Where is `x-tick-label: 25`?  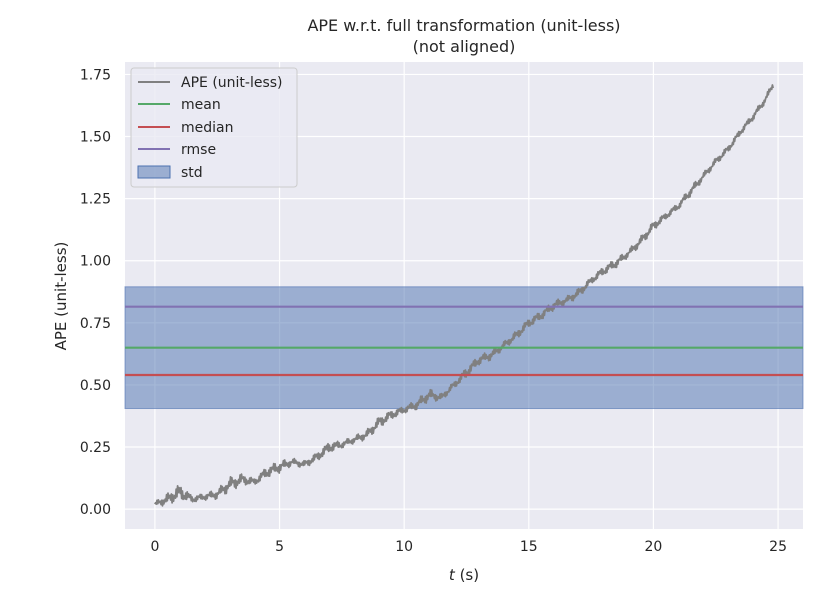 x-tick-label: 25 is located at coordinates (778, 547).